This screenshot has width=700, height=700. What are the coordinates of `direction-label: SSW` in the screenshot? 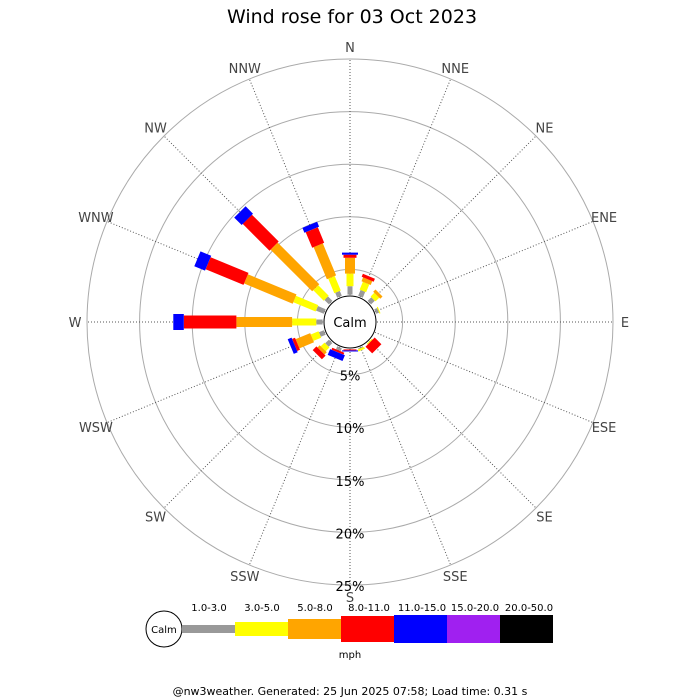 It's located at (245, 577).